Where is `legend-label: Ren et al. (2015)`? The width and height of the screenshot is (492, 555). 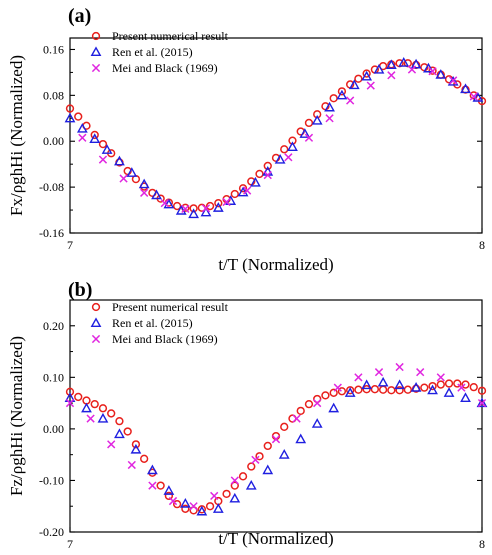 legend-label: Ren et al. (2015) is located at coordinates (152, 52).